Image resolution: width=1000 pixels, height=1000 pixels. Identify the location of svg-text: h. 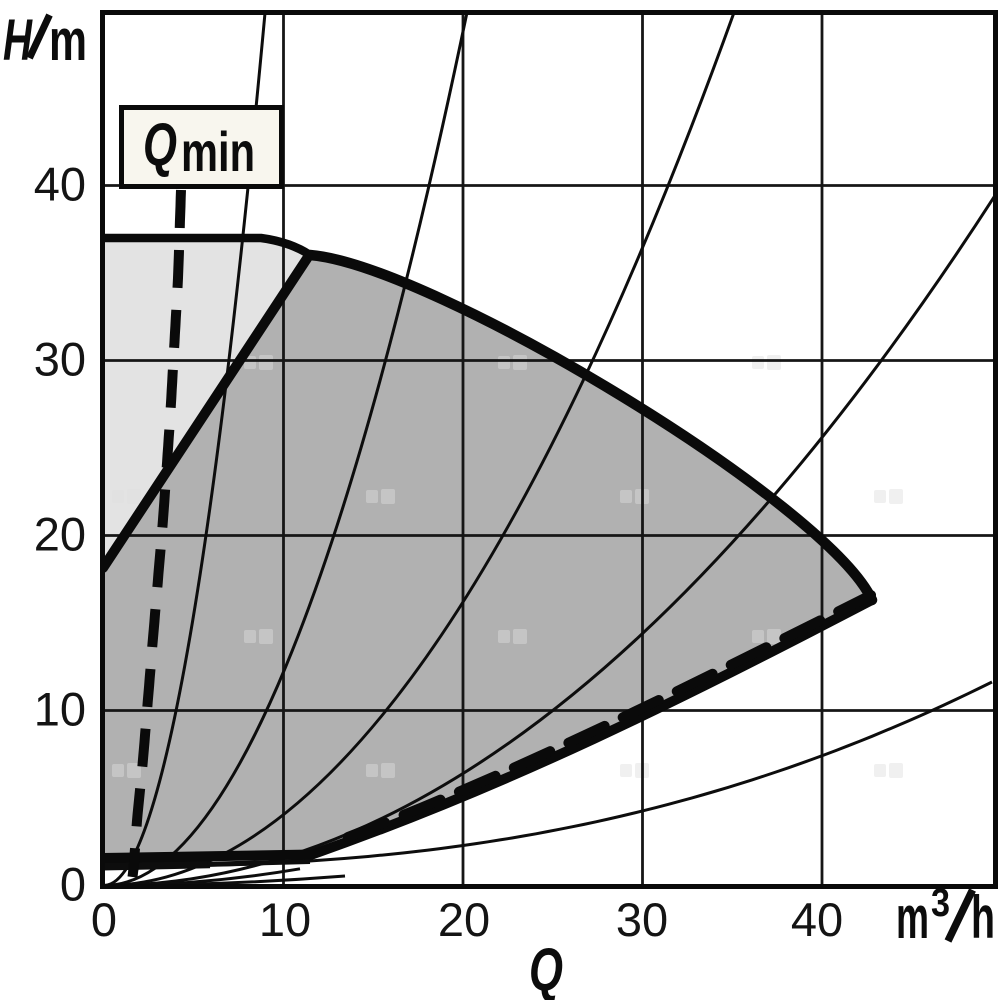
(983, 917).